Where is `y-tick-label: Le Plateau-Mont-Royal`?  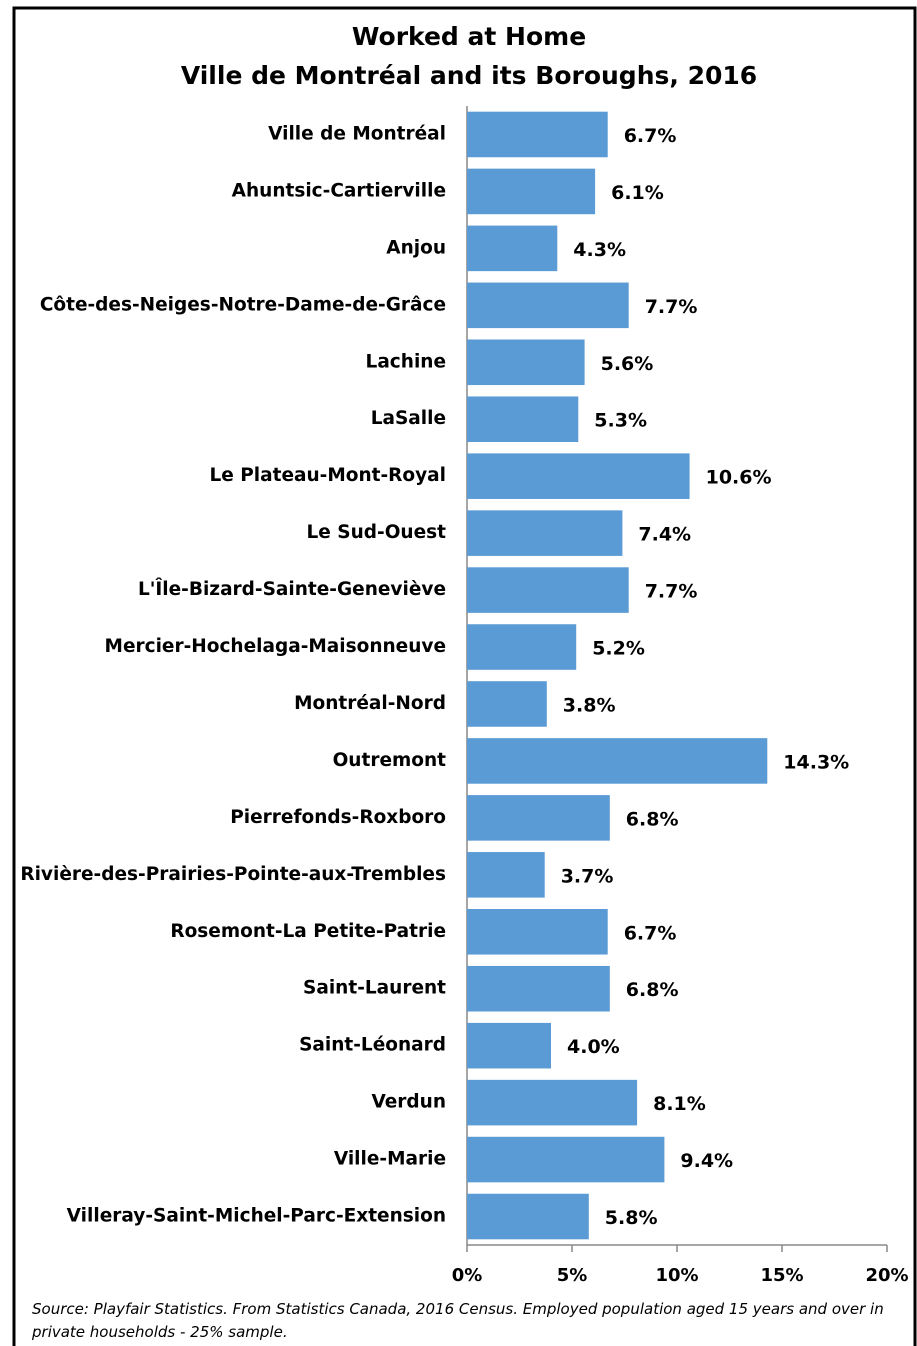 y-tick-label: Le Plateau-Mont-Royal is located at coordinates (327, 475).